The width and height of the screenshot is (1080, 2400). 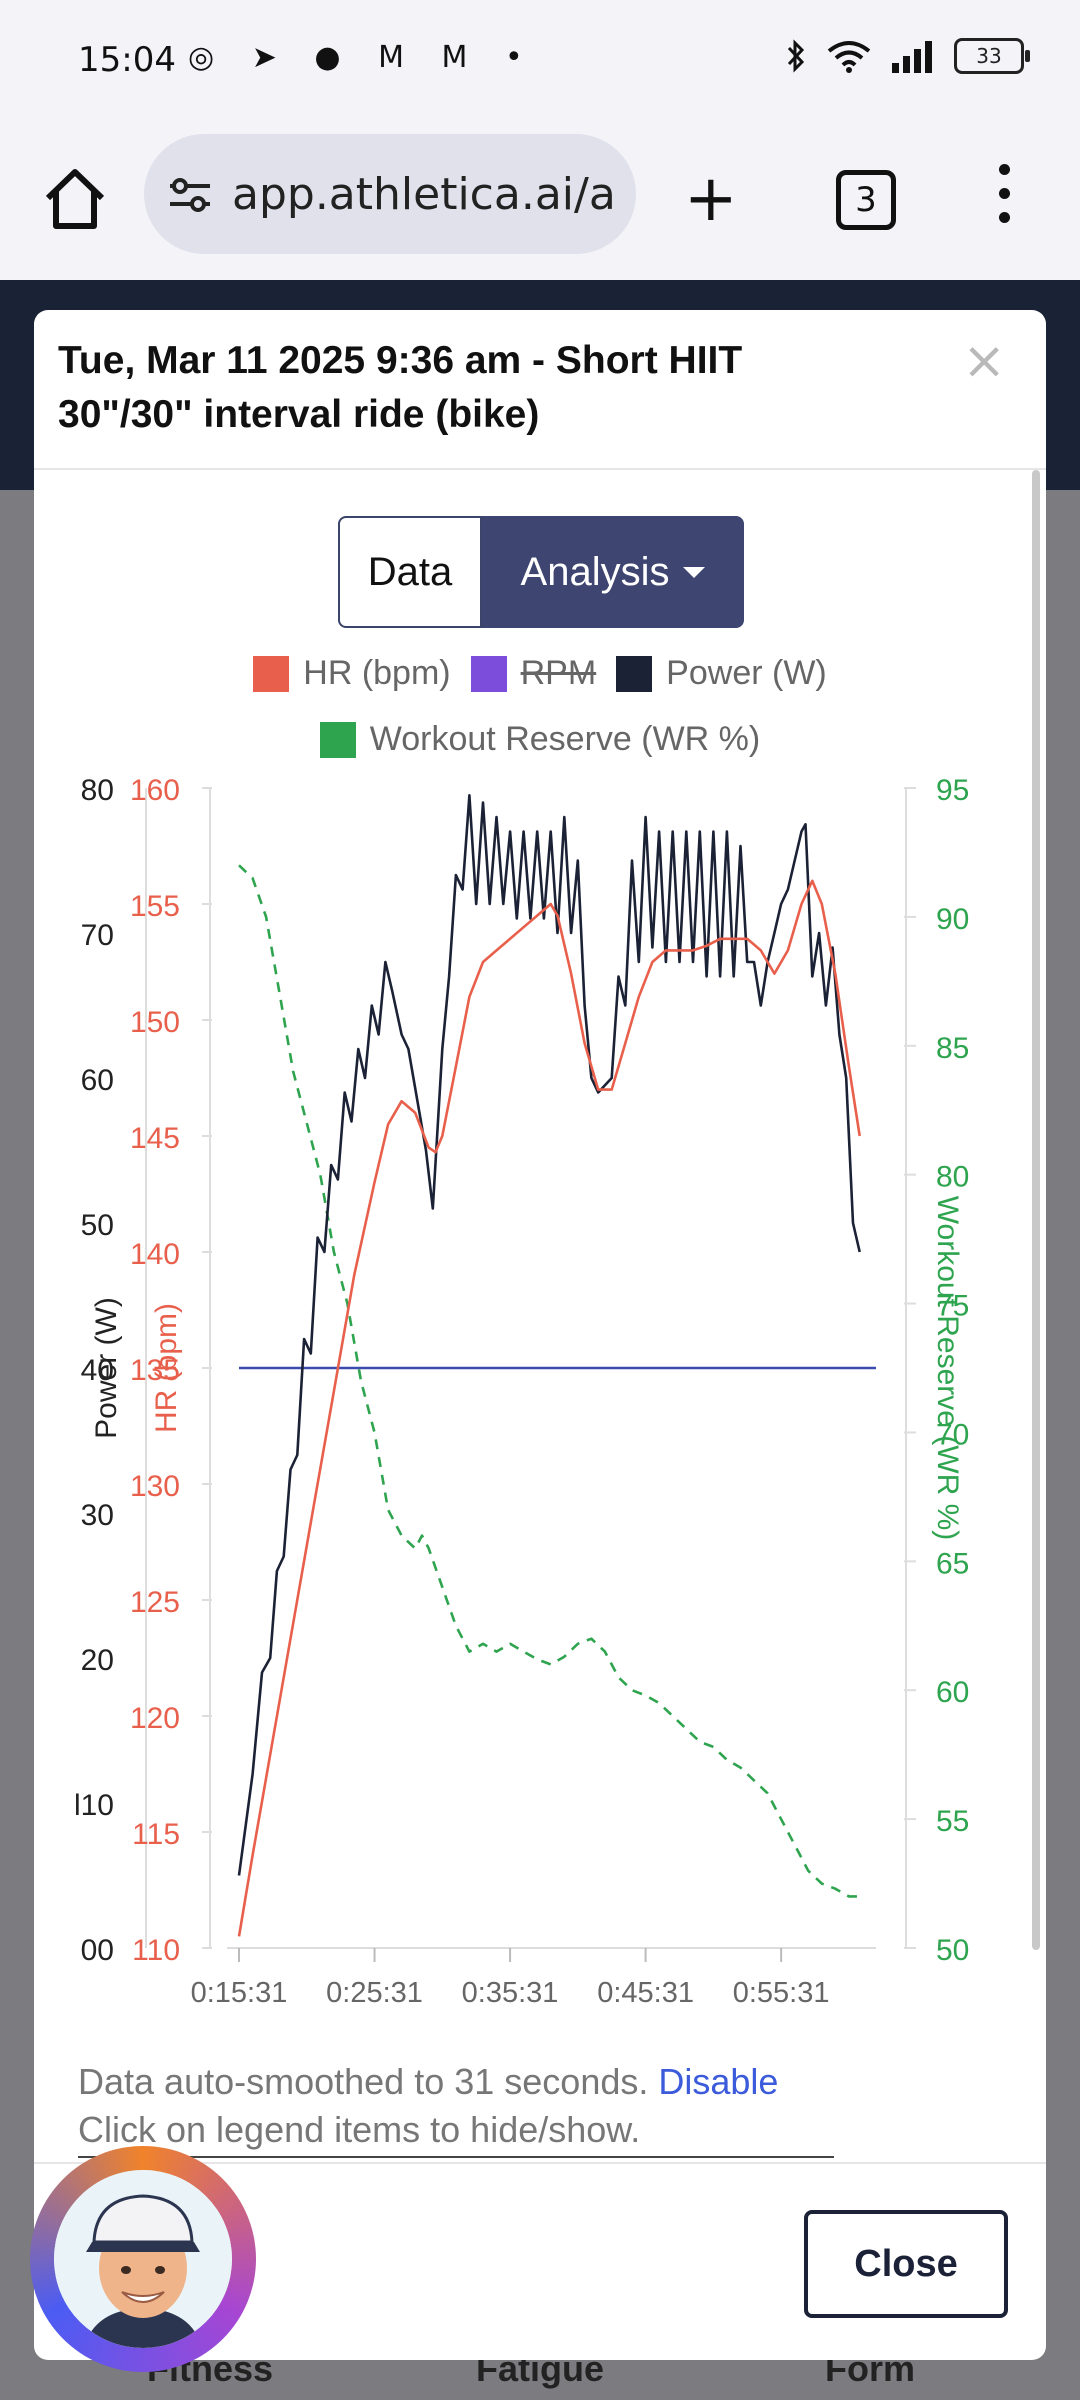 I want to click on hr-axis-title: HR (bpm), so click(x=166, y=1368).